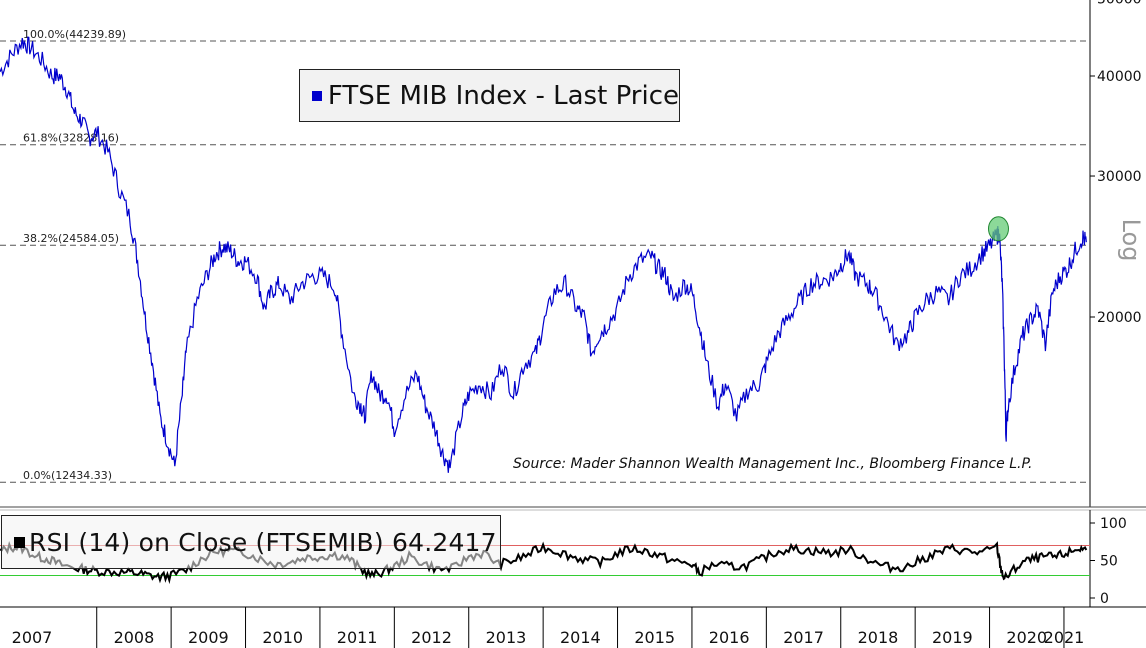  Describe the element at coordinates (71, 138) in the screenshot. I see `fibonacci-level-label: 61.8%(32828.16)` at that location.